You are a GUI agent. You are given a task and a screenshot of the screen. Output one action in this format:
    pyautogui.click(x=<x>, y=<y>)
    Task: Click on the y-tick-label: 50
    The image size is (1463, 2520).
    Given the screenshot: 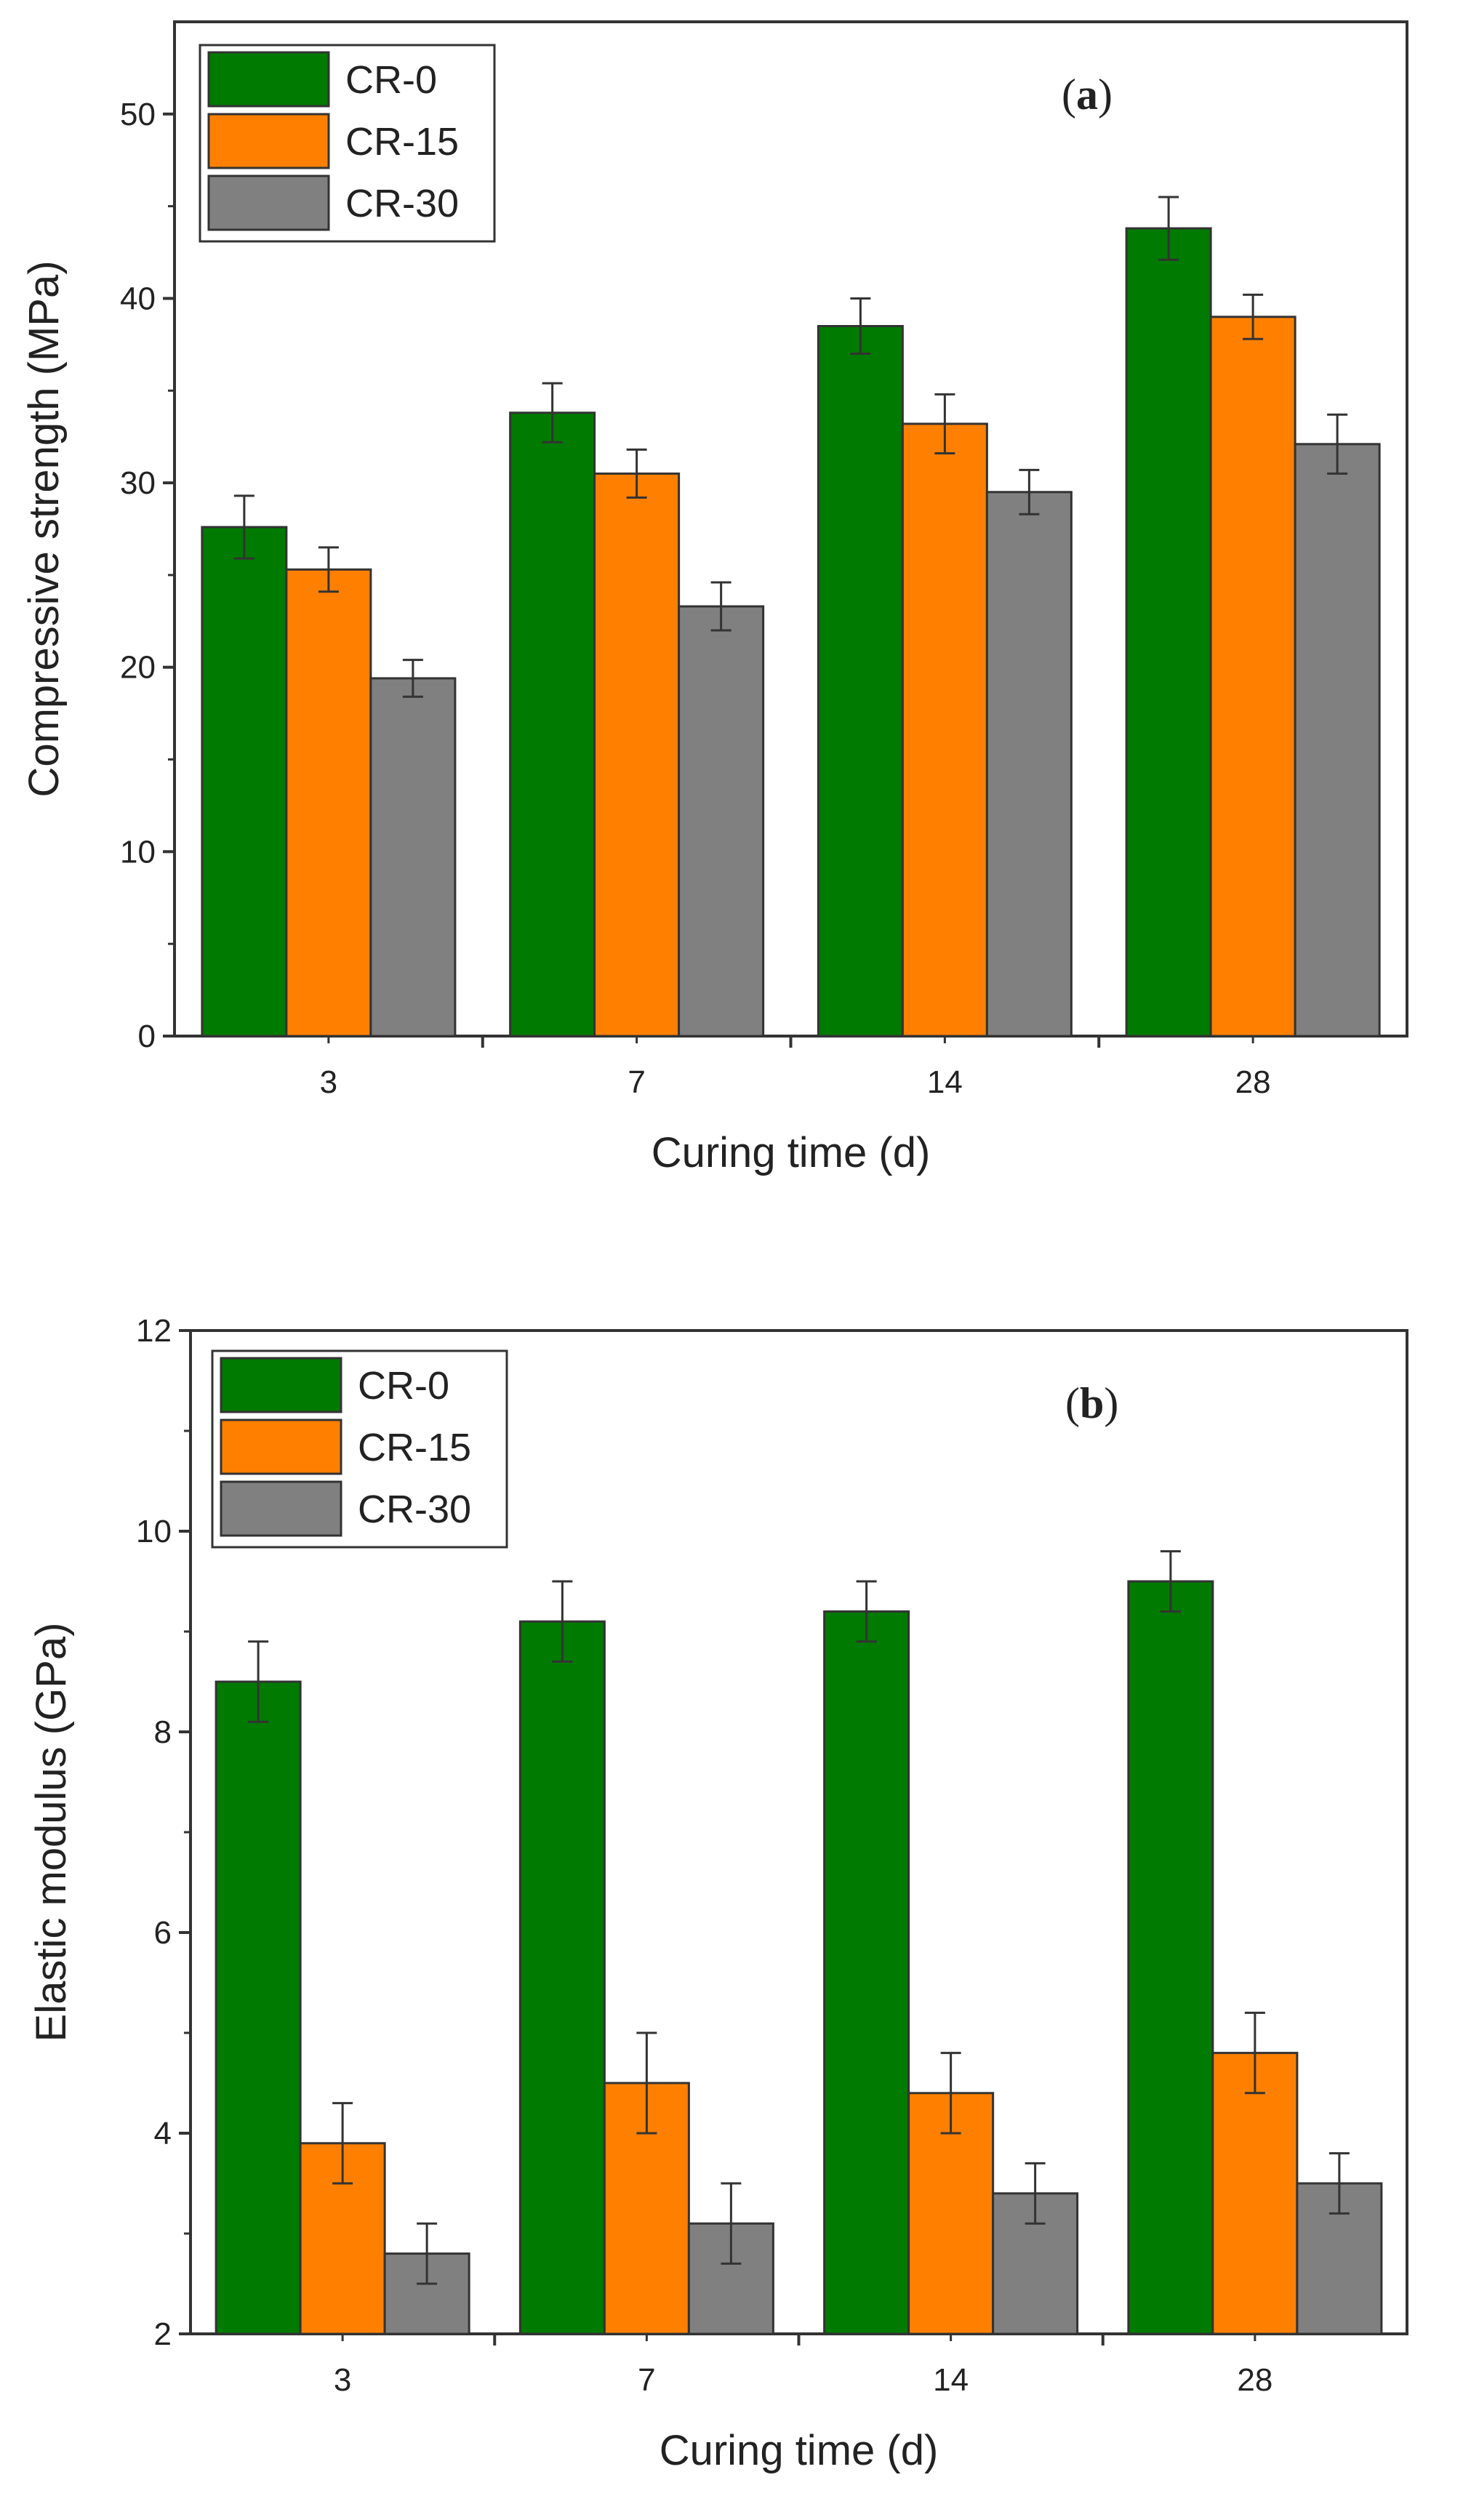 What is the action you would take?
    pyautogui.click(x=138, y=114)
    